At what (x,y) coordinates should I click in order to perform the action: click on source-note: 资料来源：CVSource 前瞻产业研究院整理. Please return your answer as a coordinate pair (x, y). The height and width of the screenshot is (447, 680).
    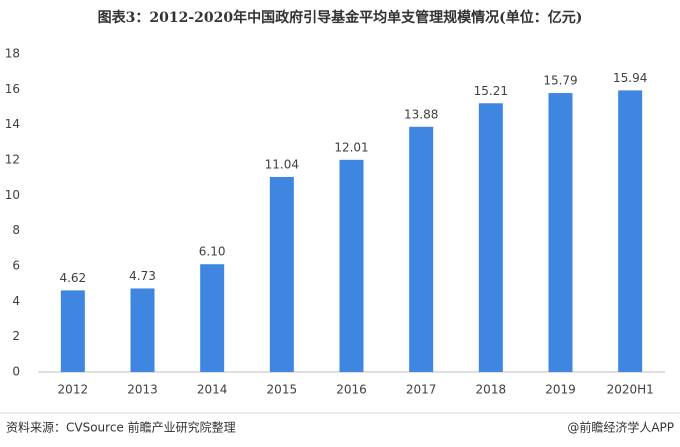
    Looking at the image, I should click on (121, 427).